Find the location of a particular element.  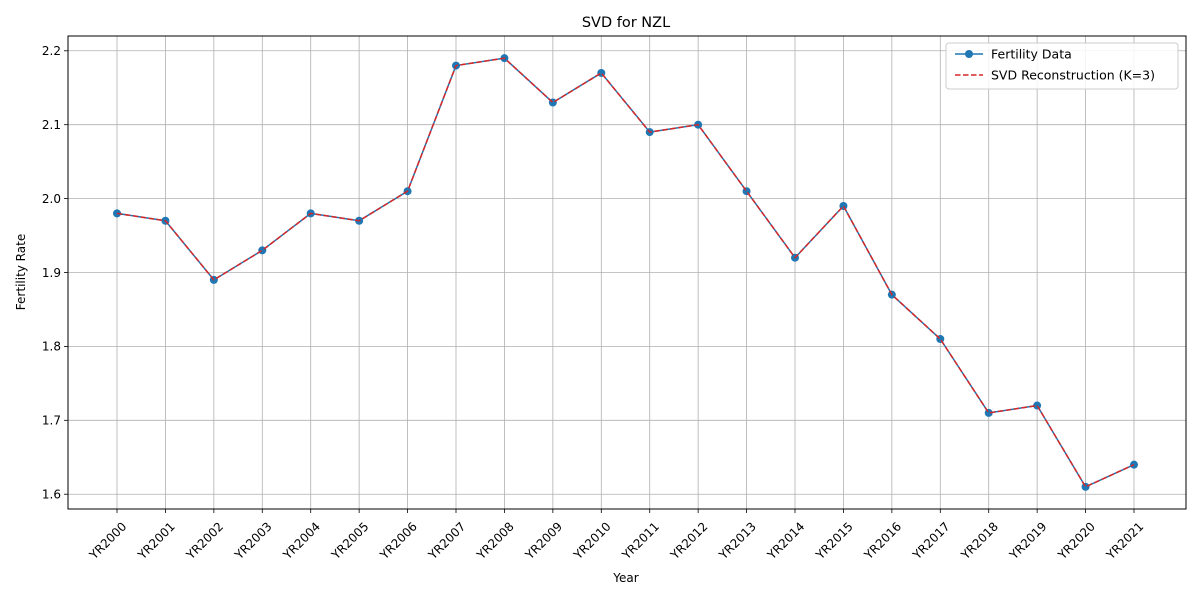

y-tick-label: 2.0 is located at coordinates (51, 199).